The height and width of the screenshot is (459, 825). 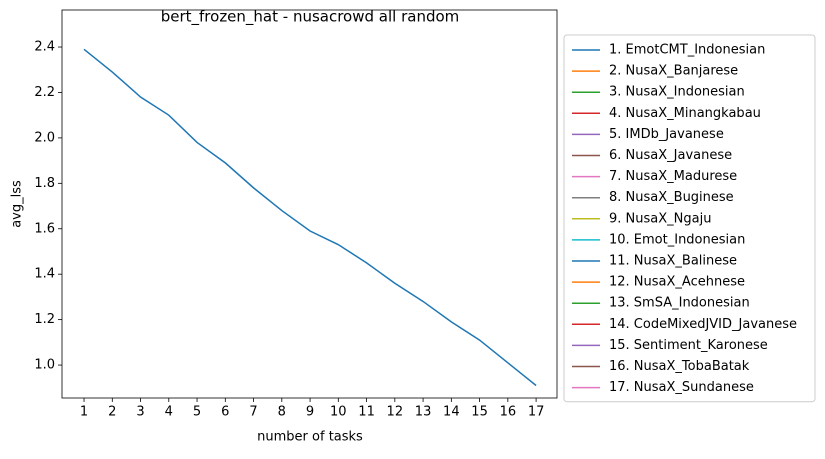 I want to click on x-tick-label: 5, so click(x=197, y=412).